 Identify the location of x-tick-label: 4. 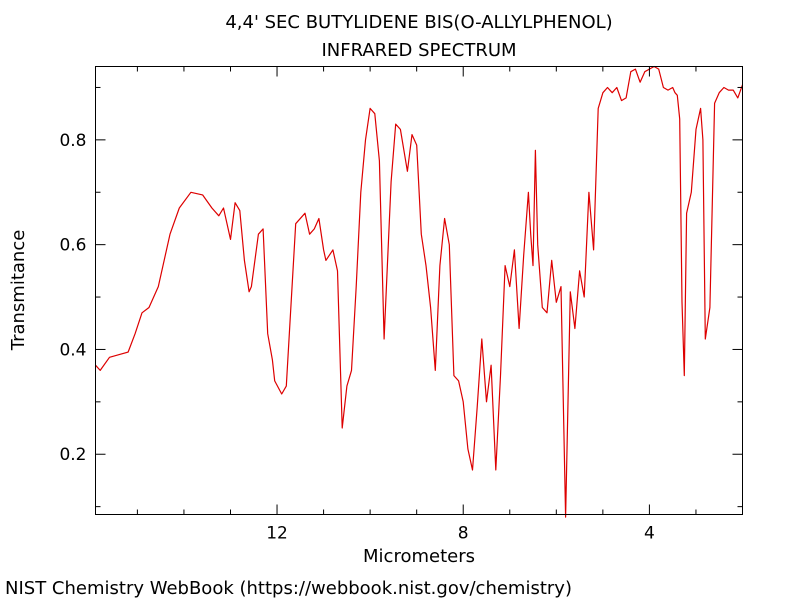
(649, 534).